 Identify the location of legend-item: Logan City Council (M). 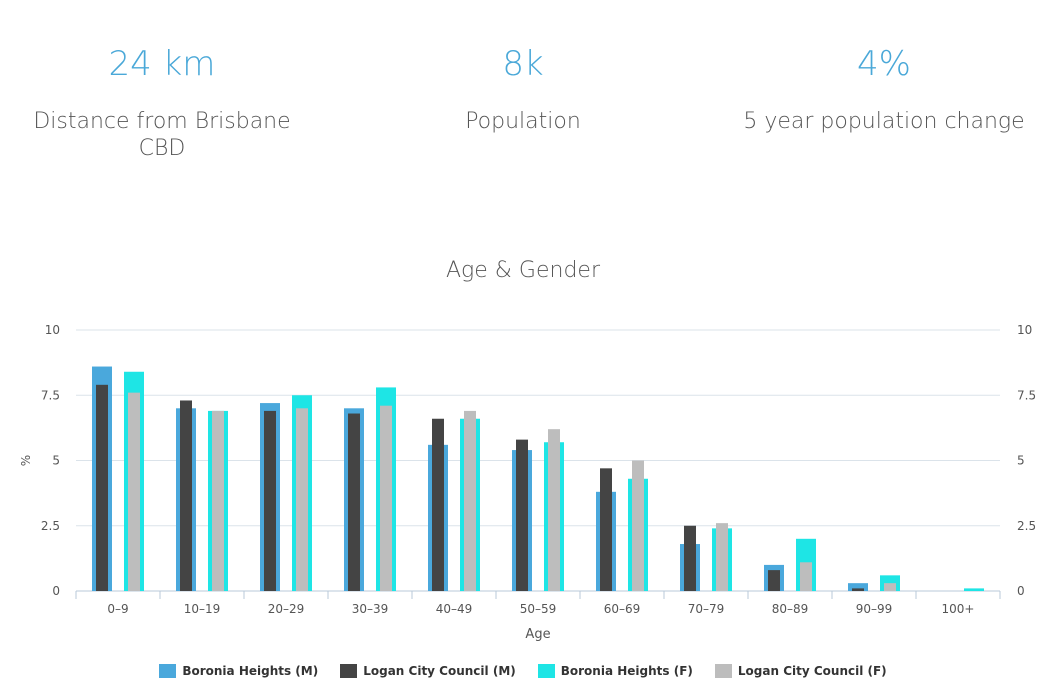
(428, 671).